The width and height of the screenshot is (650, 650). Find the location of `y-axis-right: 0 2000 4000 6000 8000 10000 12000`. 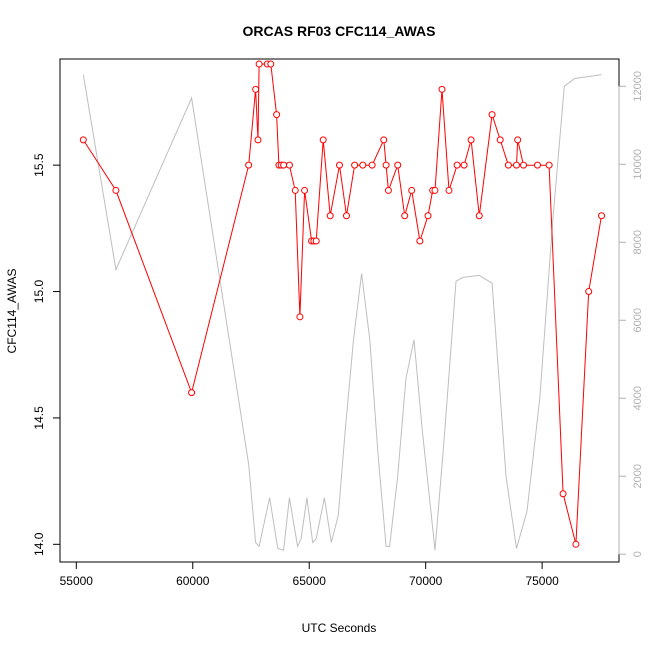

y-axis-right: 0 2000 4000 6000 8000 10000 12000 is located at coordinates (631, 314).